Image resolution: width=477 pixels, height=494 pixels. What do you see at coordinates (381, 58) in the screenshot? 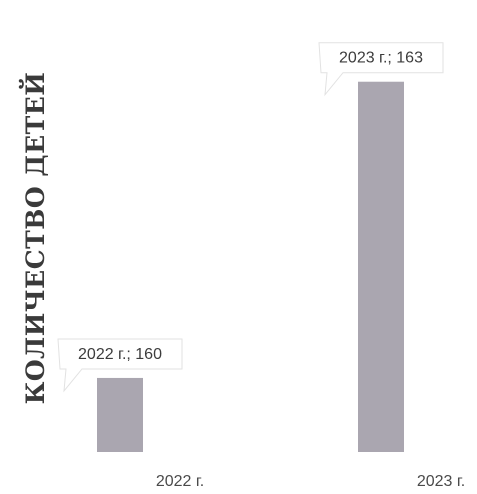
I see `data-label-1: 2023 г.; 163` at bounding box center [381, 58].